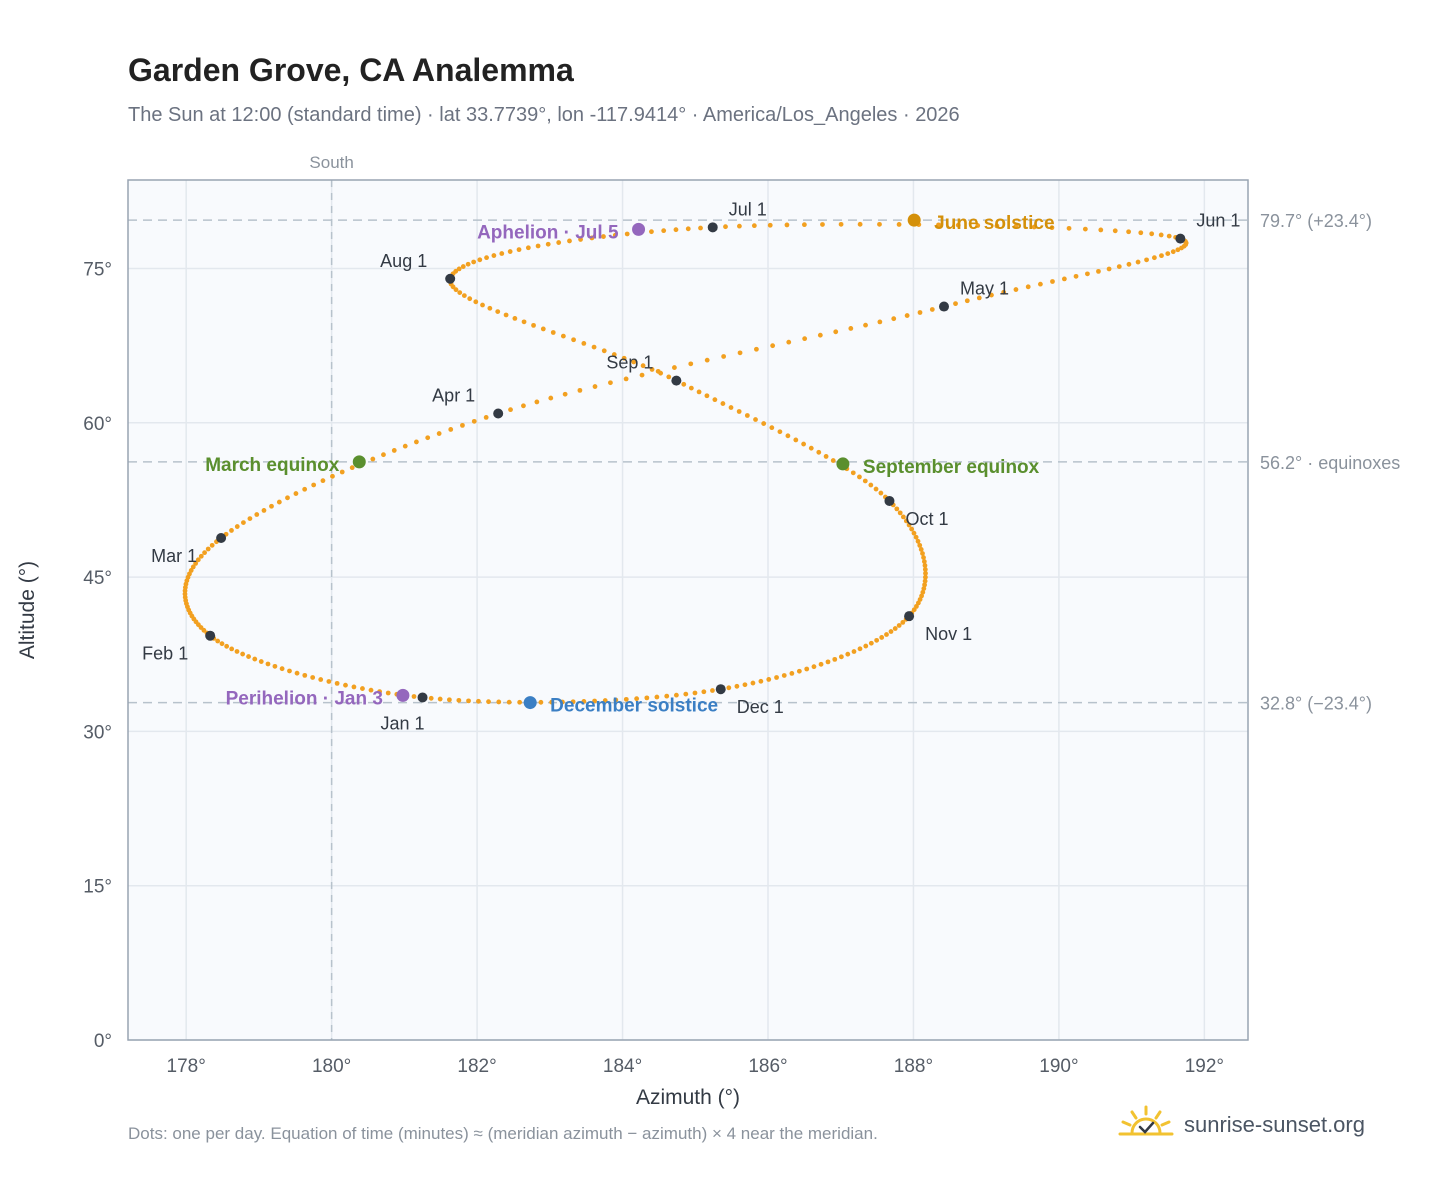 The image size is (1448, 1188). I want to click on x-tick-label: 180°, so click(331, 1066).